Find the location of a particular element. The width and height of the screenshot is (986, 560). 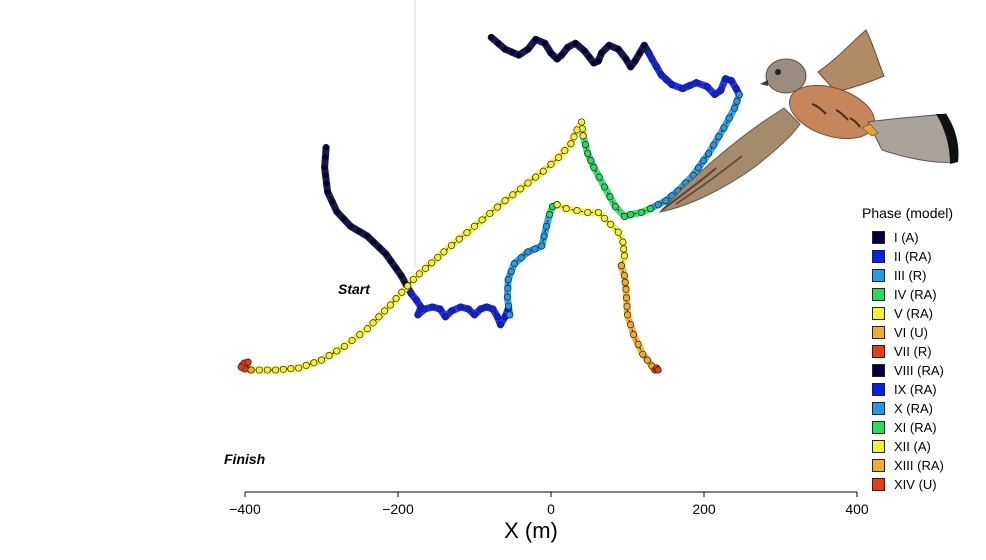

legend-label: II (RA) is located at coordinates (913, 256).